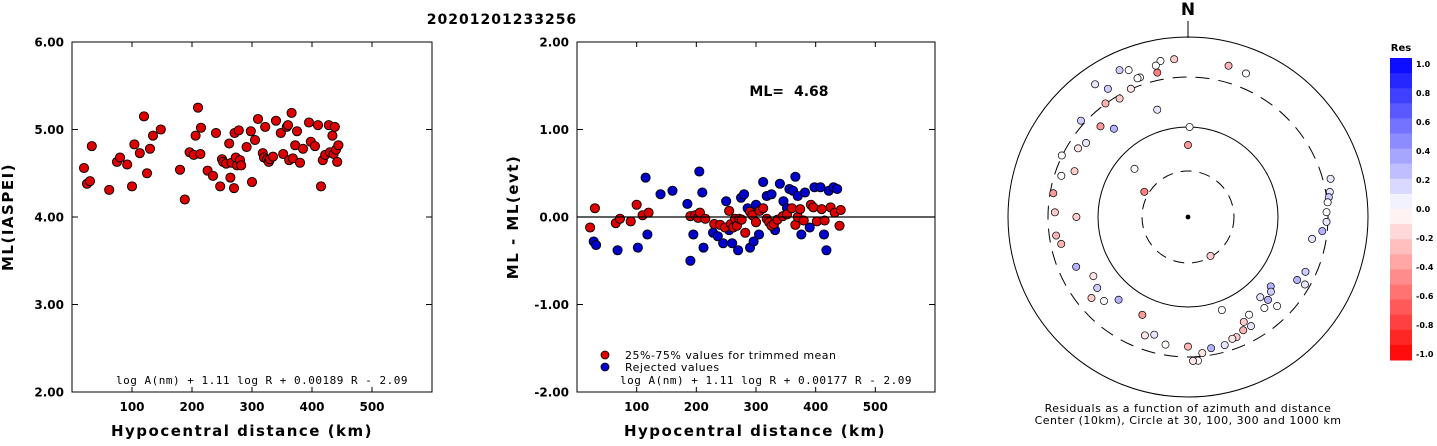 The width and height of the screenshot is (1437, 446). I want to click on x-tick-label-left: 100, so click(131, 407).